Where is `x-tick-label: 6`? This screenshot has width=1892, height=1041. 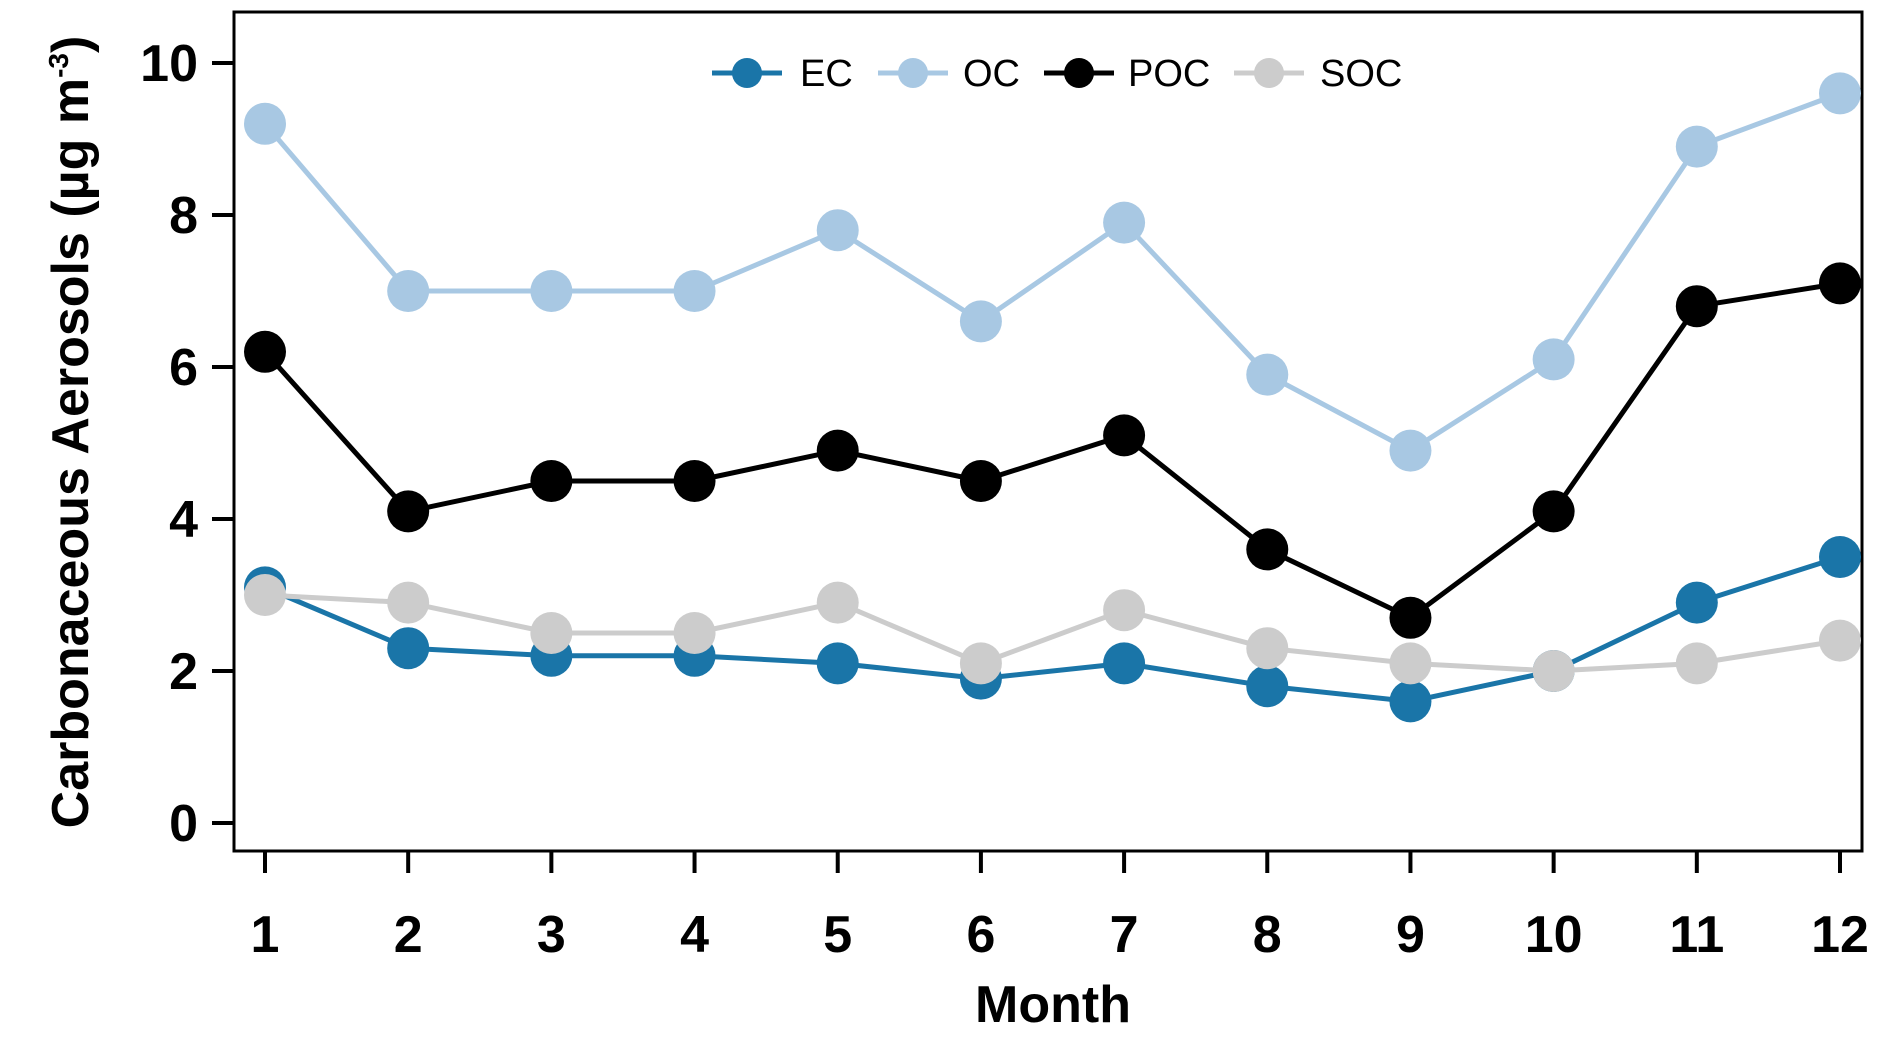 x-tick-label: 6 is located at coordinates (980, 935).